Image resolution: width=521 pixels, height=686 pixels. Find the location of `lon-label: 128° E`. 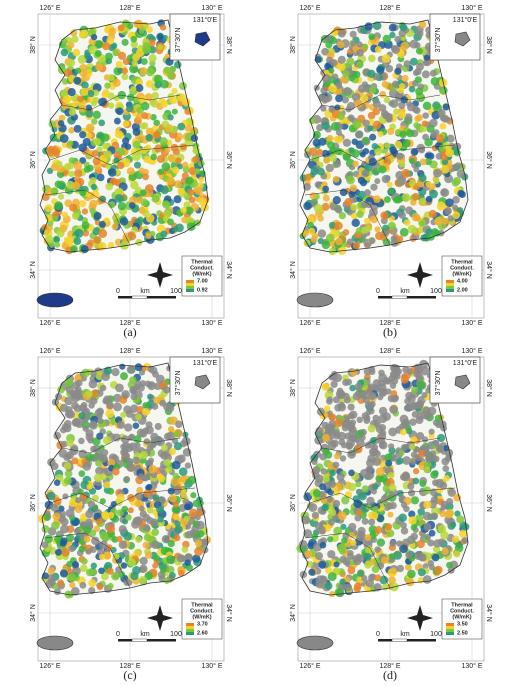

lon-label: 128° E is located at coordinates (129, 323).